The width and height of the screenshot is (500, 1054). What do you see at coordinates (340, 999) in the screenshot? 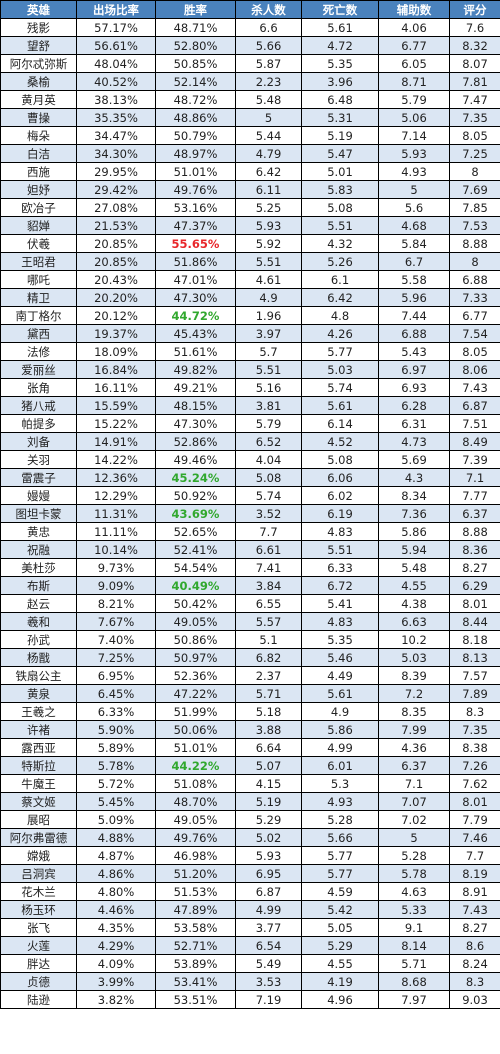
I see `deaths-cell: 4.96` at bounding box center [340, 999].